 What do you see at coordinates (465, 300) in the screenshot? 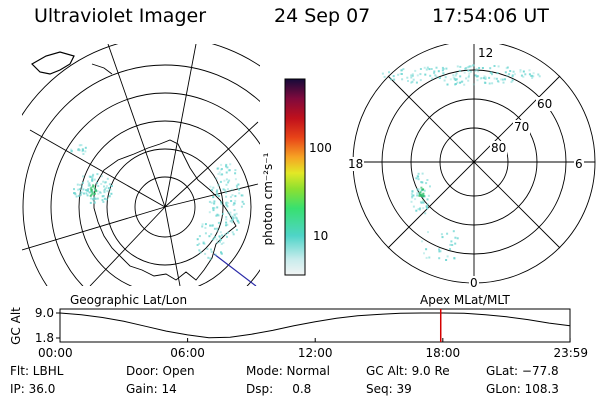
I see `right-map-label: Apex MLat/MLT` at bounding box center [465, 300].